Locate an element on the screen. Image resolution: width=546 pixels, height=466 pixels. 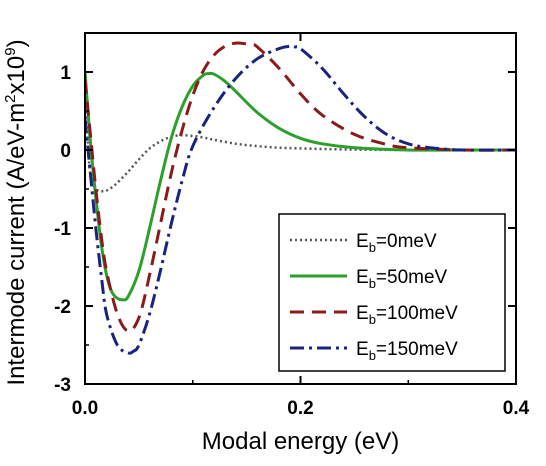
y-label-part: x10 is located at coordinates (16, 75).